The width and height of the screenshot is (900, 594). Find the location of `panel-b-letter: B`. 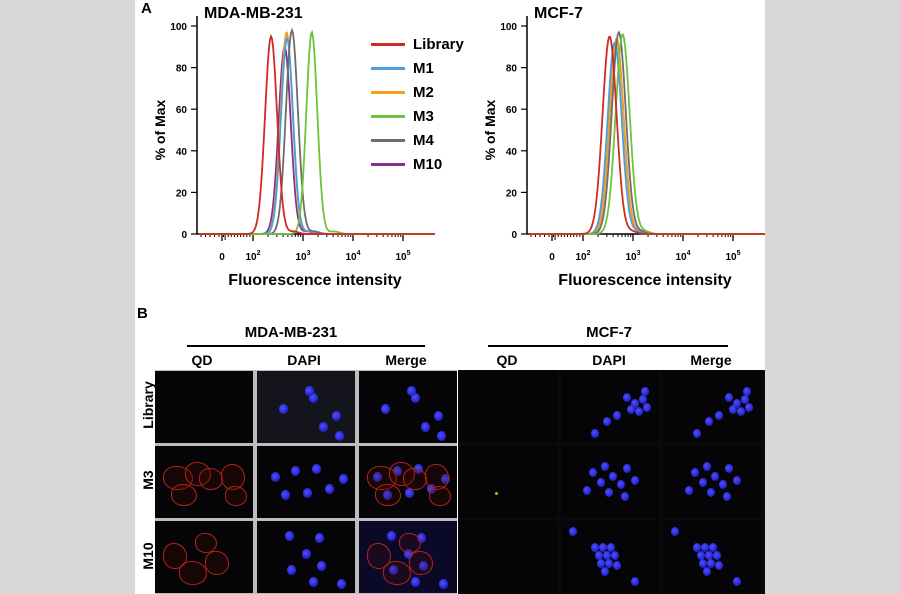

panel-b-letter: B is located at coordinates (142, 313).